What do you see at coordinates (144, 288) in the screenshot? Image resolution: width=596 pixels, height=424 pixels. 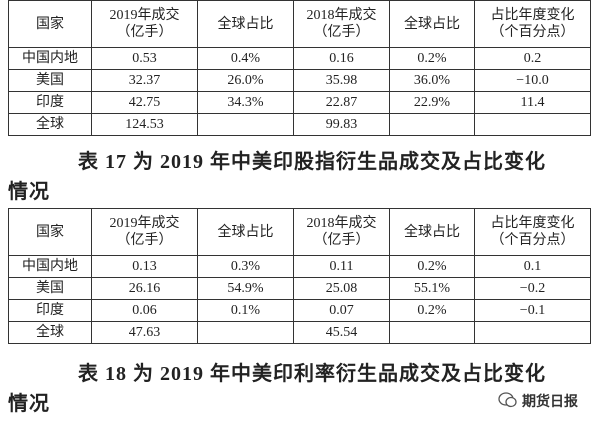 I see `cell: 26.16` at bounding box center [144, 288].